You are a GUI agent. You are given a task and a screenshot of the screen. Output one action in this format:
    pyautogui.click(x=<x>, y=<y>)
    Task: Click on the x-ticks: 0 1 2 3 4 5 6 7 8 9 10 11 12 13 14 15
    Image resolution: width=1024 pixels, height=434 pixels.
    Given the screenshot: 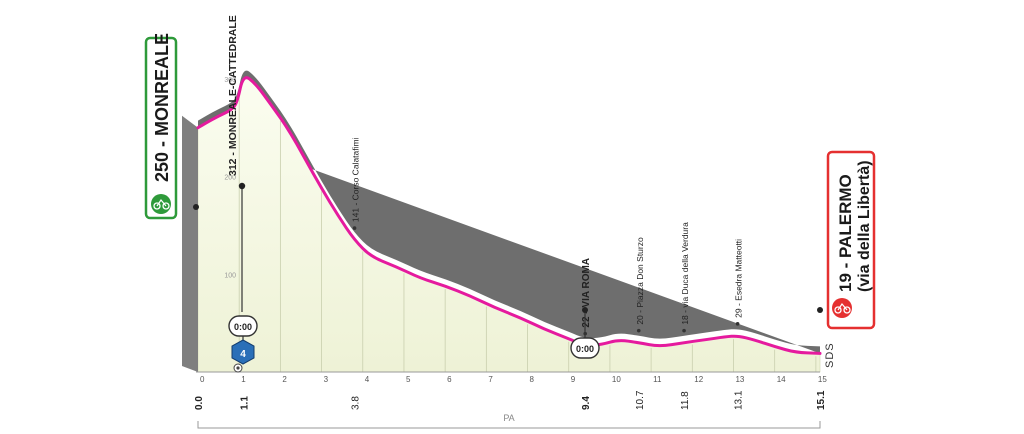 What is the action you would take?
    pyautogui.click(x=513, y=379)
    